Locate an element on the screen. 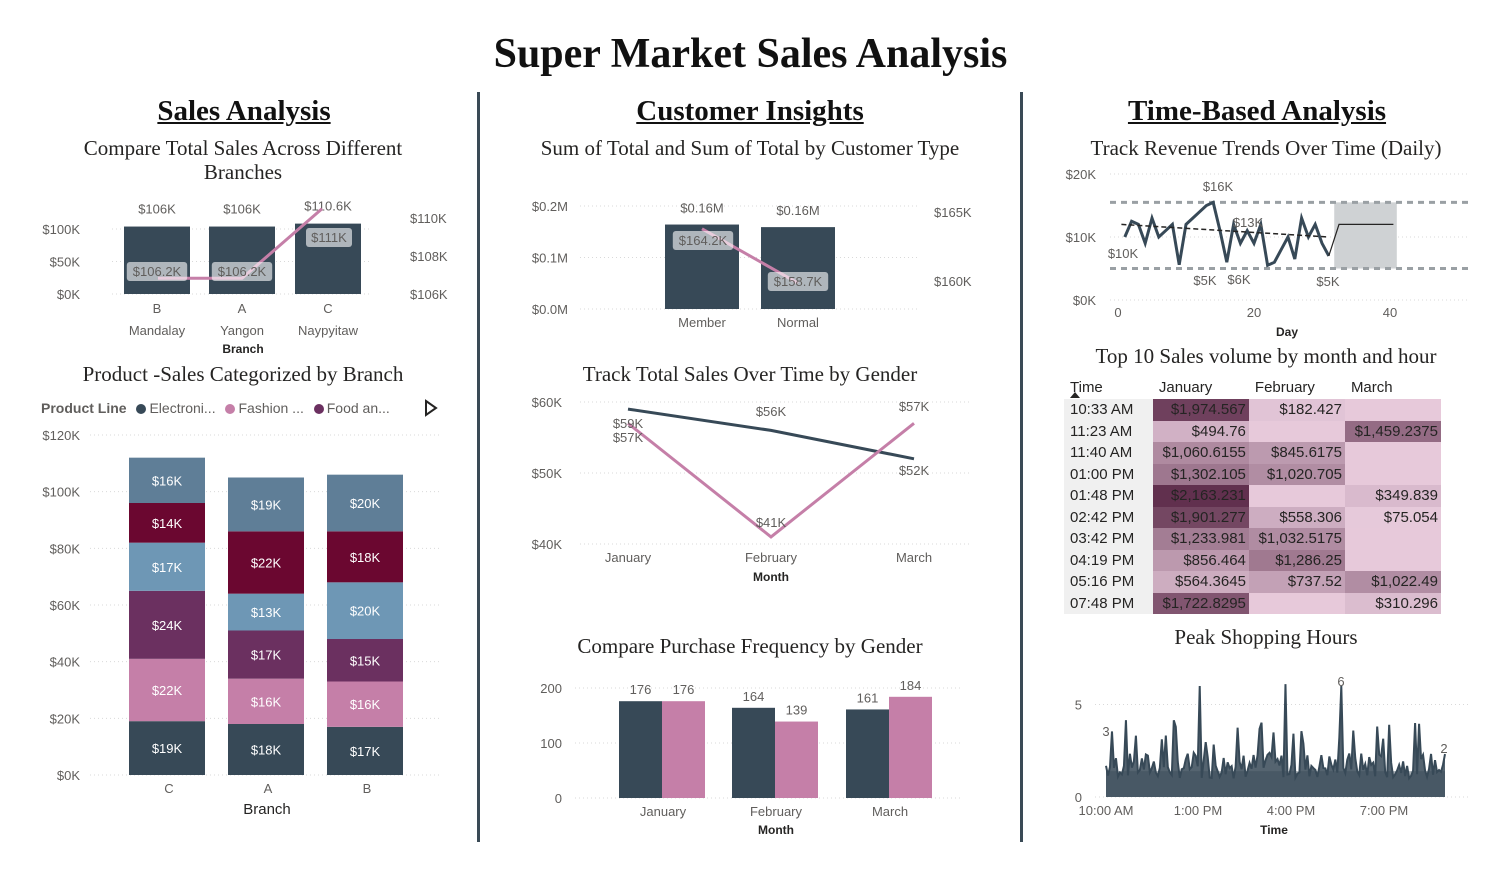 This screenshot has width=1501, height=869. y-tick-label: $10K is located at coordinates (1081, 237).